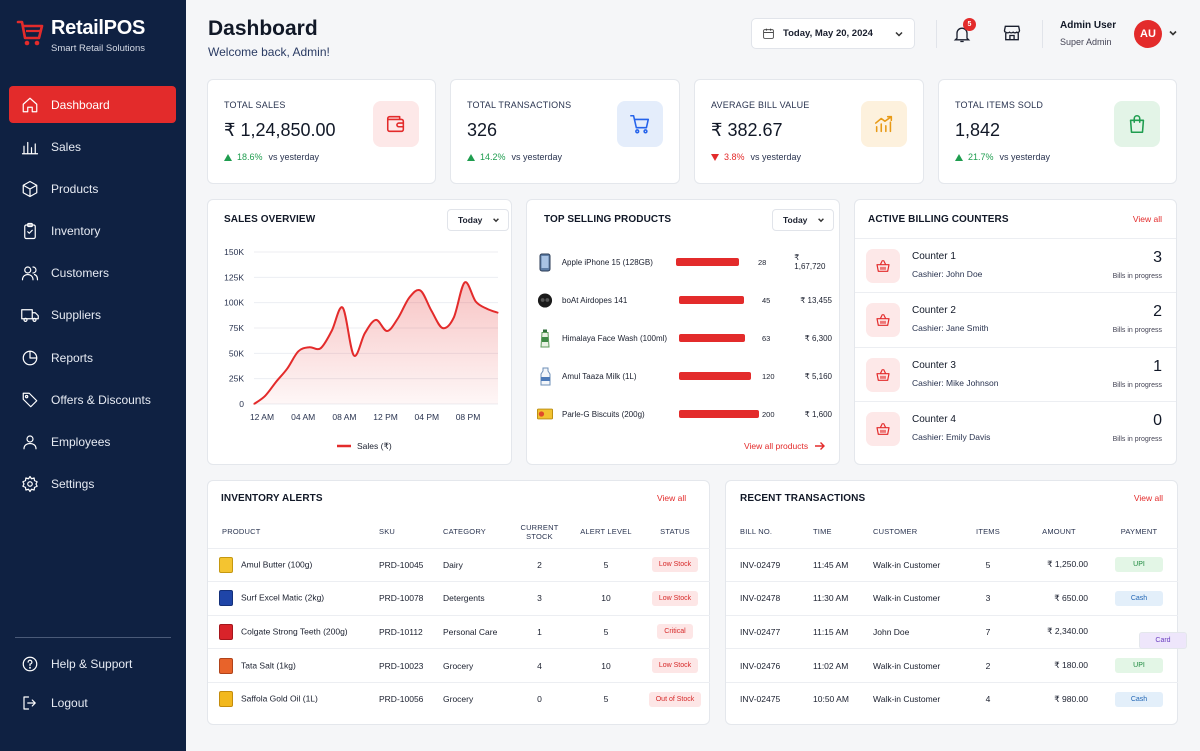  I want to click on sidebar-item-reports: Reports, so click(92, 357).